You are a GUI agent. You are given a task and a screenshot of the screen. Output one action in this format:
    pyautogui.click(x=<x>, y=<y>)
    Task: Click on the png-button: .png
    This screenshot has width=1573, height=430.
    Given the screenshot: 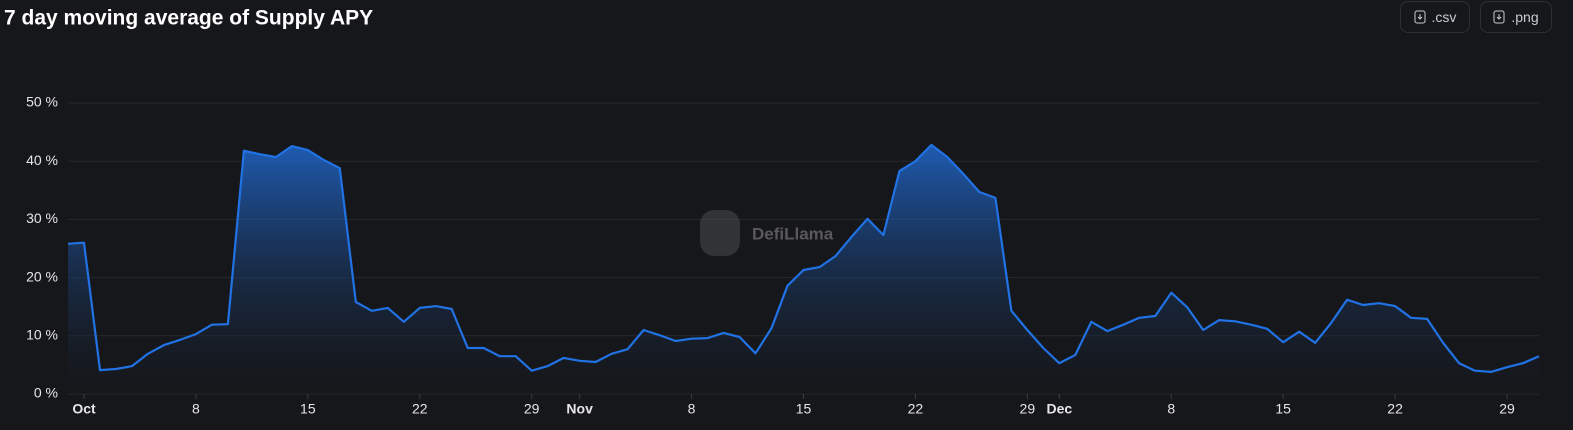 What is the action you would take?
    pyautogui.click(x=1516, y=17)
    